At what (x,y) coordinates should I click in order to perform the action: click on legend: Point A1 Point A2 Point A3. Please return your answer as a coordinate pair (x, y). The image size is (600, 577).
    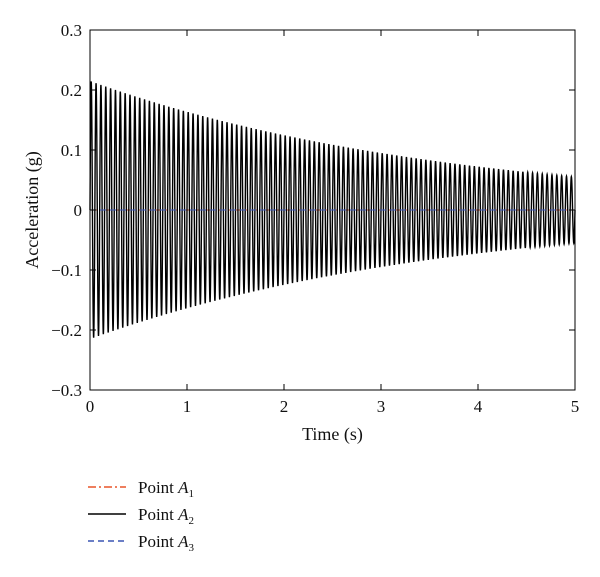
    Looking at the image, I should click on (141, 516).